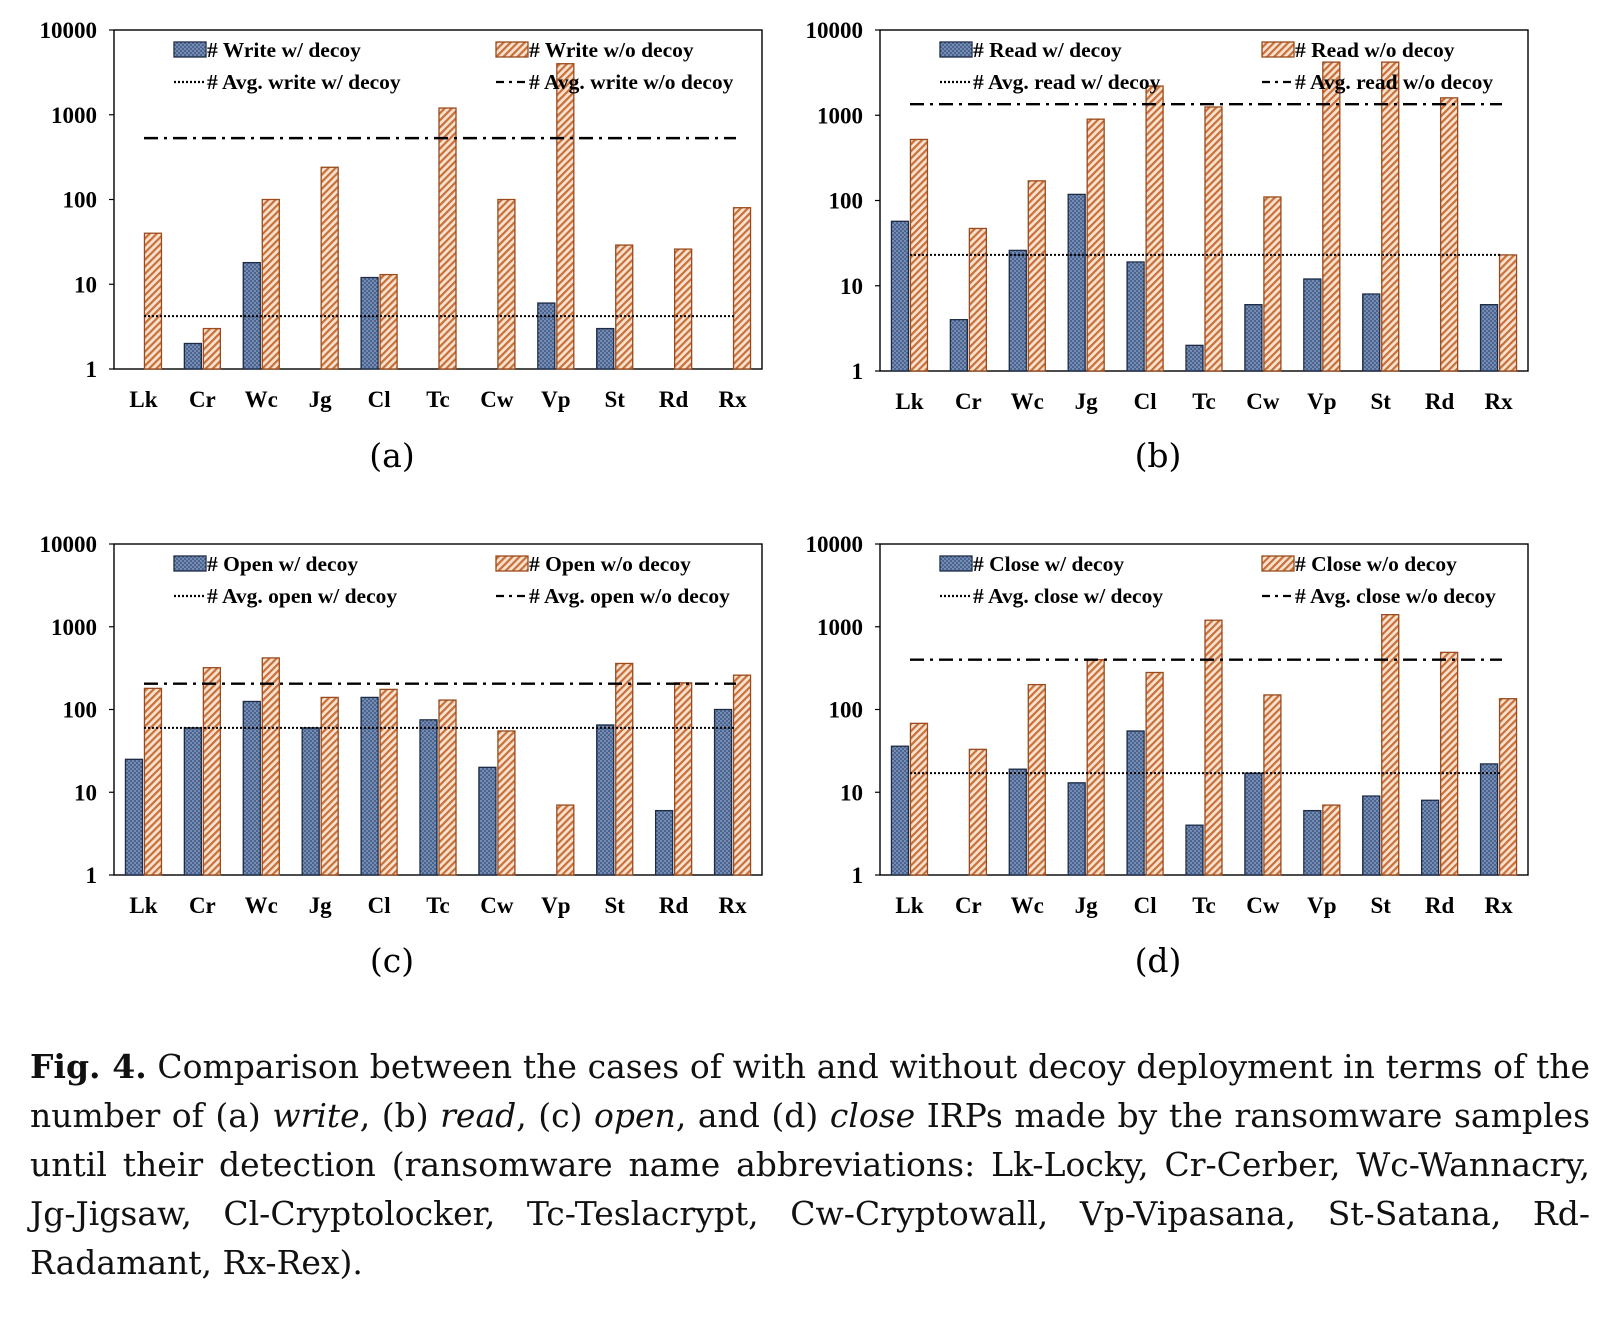 This screenshot has width=1608, height=1324. I want to click on panel-label: (b), so click(1158, 455).